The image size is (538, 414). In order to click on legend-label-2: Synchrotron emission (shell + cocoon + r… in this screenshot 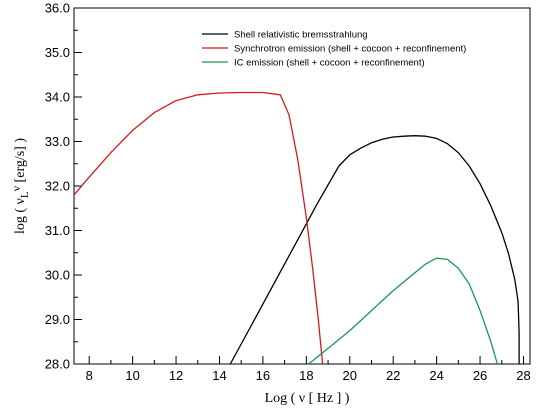, I will do `click(350, 49)`.